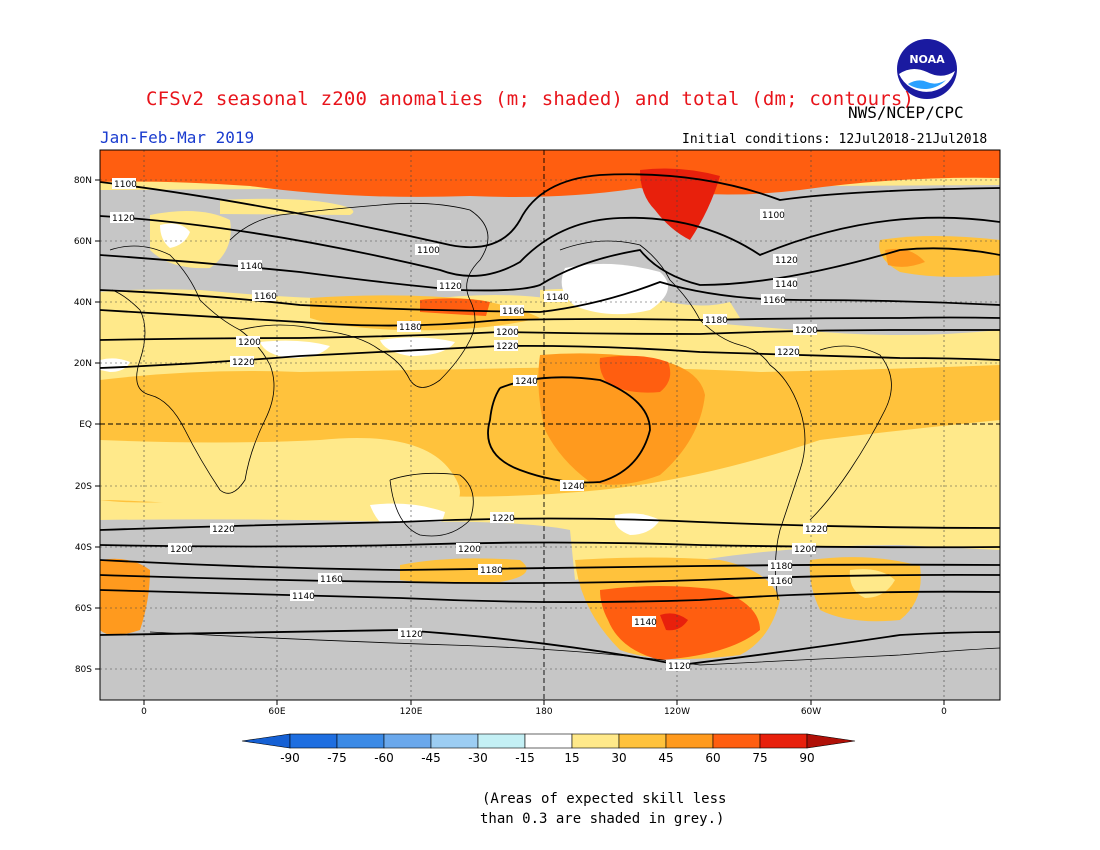 The width and height of the screenshot is (1100, 850). Describe the element at coordinates (805, 550) in the screenshot. I see `contour-label-1200-f: 1200` at that location.